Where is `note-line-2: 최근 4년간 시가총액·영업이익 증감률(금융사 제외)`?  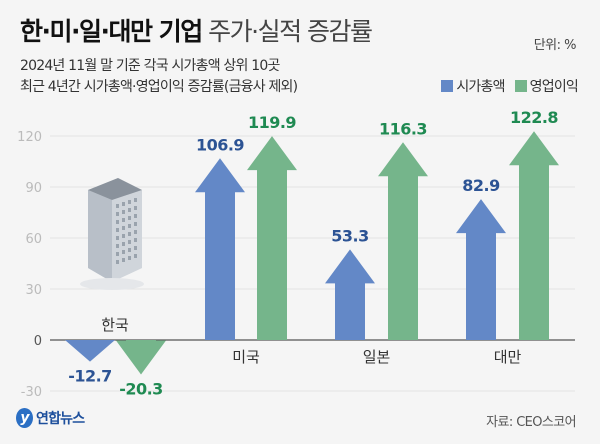
note-line-2: 최근 4년간 시가총액·영업이익 증감률(금융사 제외) is located at coordinates (159, 87).